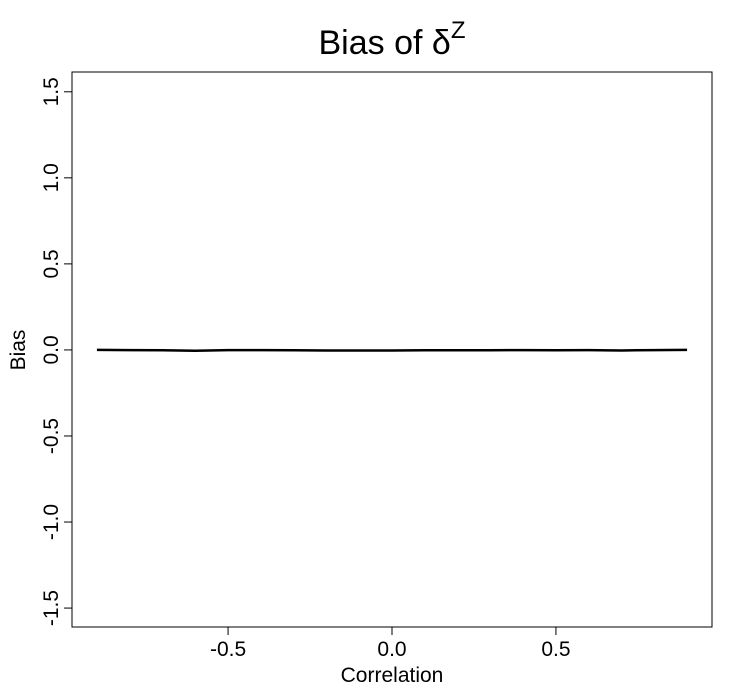  Describe the element at coordinates (51, 608) in the screenshot. I see `y-tick-label: -1.5` at that location.